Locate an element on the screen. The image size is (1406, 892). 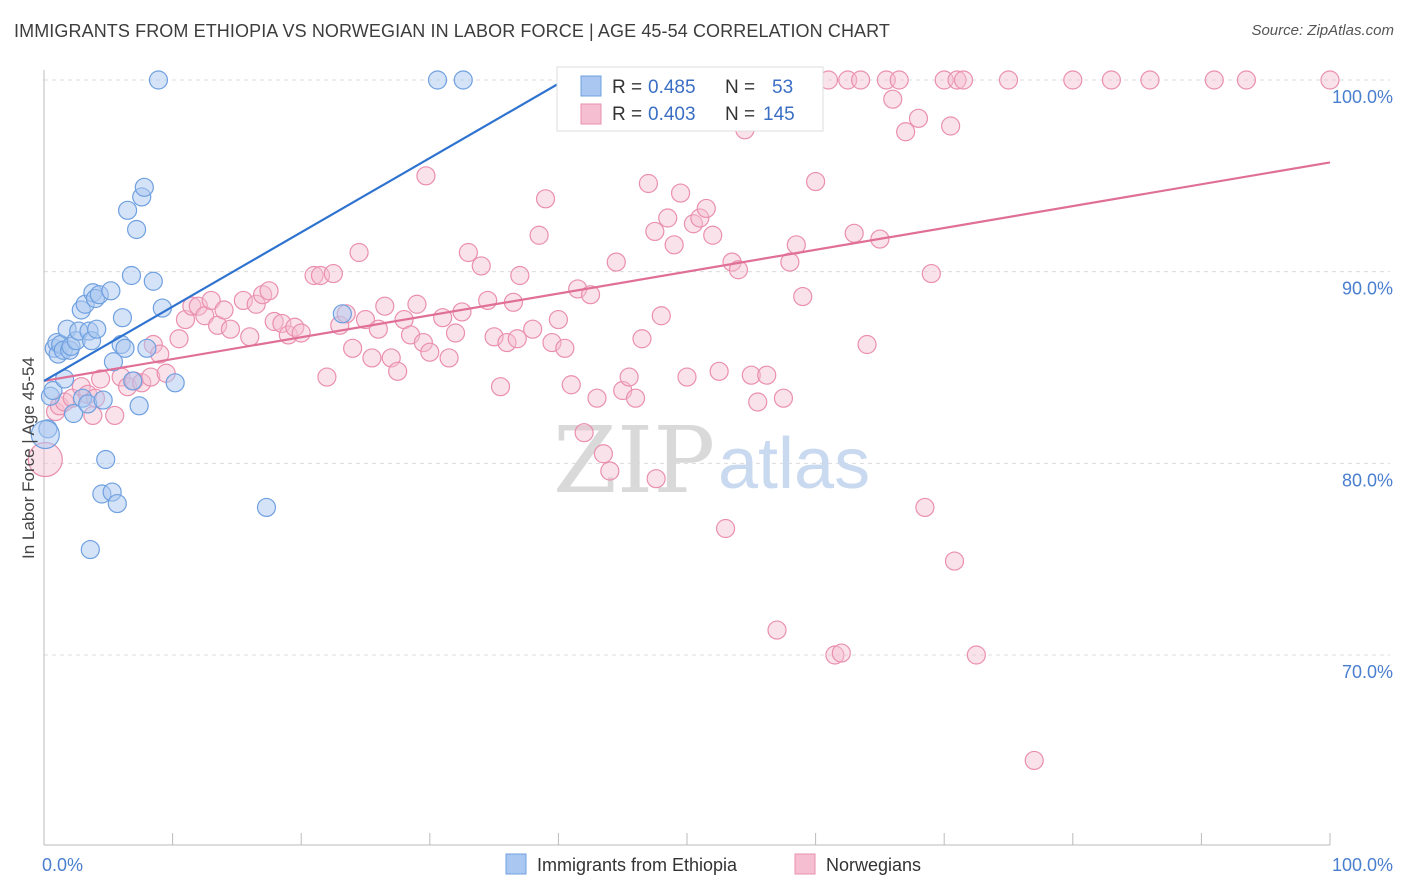
x-tick-label-max: 100.0% is located at coordinates (1362, 865).